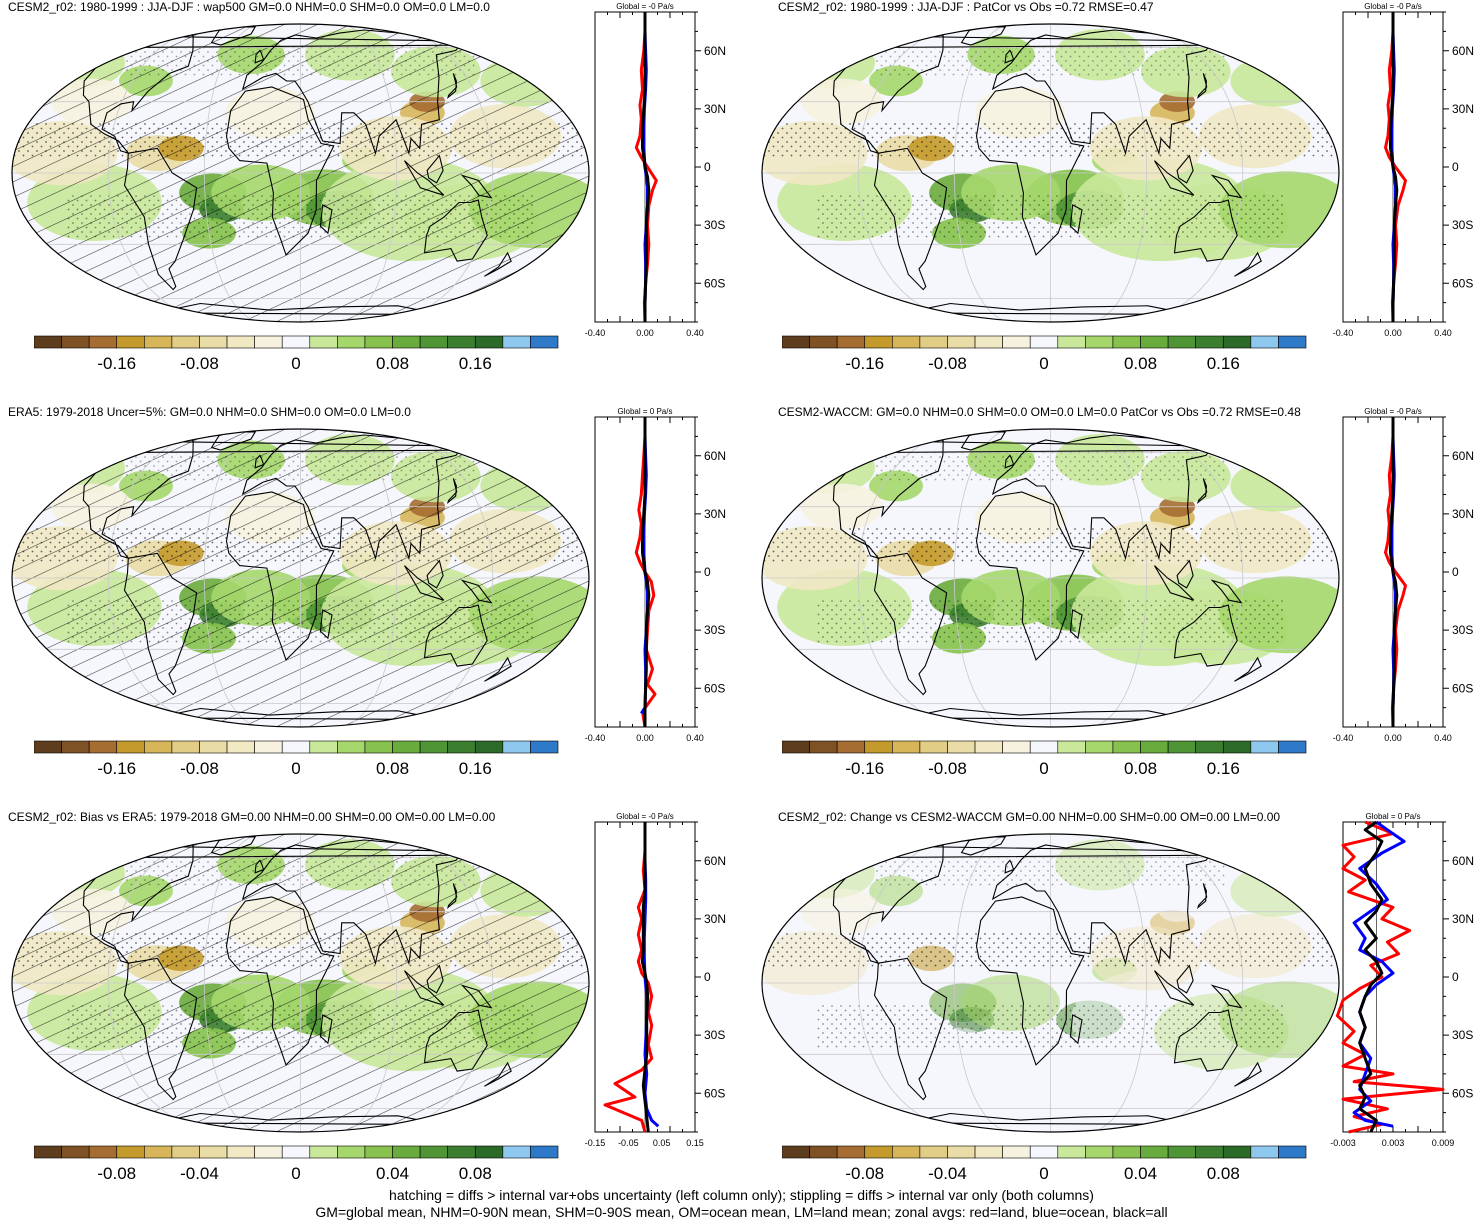  I want to click on zonal-line-land, so click(1390, 977).